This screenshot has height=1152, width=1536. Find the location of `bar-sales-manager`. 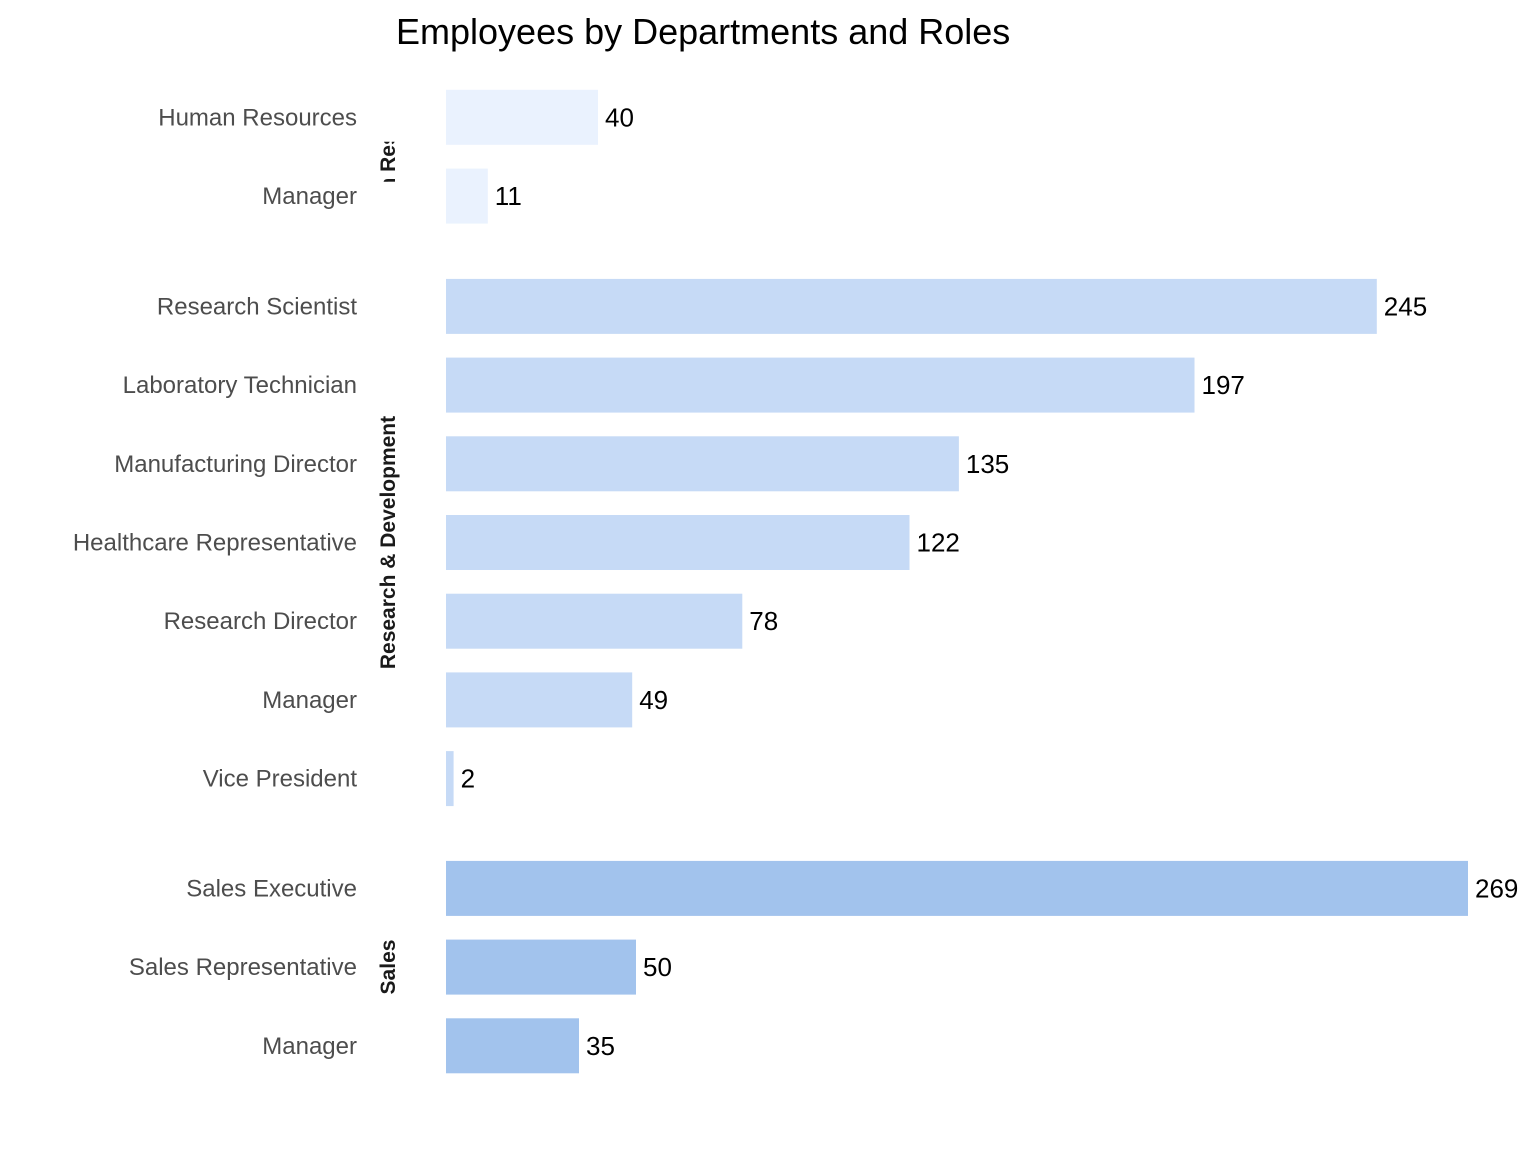

bar-sales-manager is located at coordinates (512, 1046).